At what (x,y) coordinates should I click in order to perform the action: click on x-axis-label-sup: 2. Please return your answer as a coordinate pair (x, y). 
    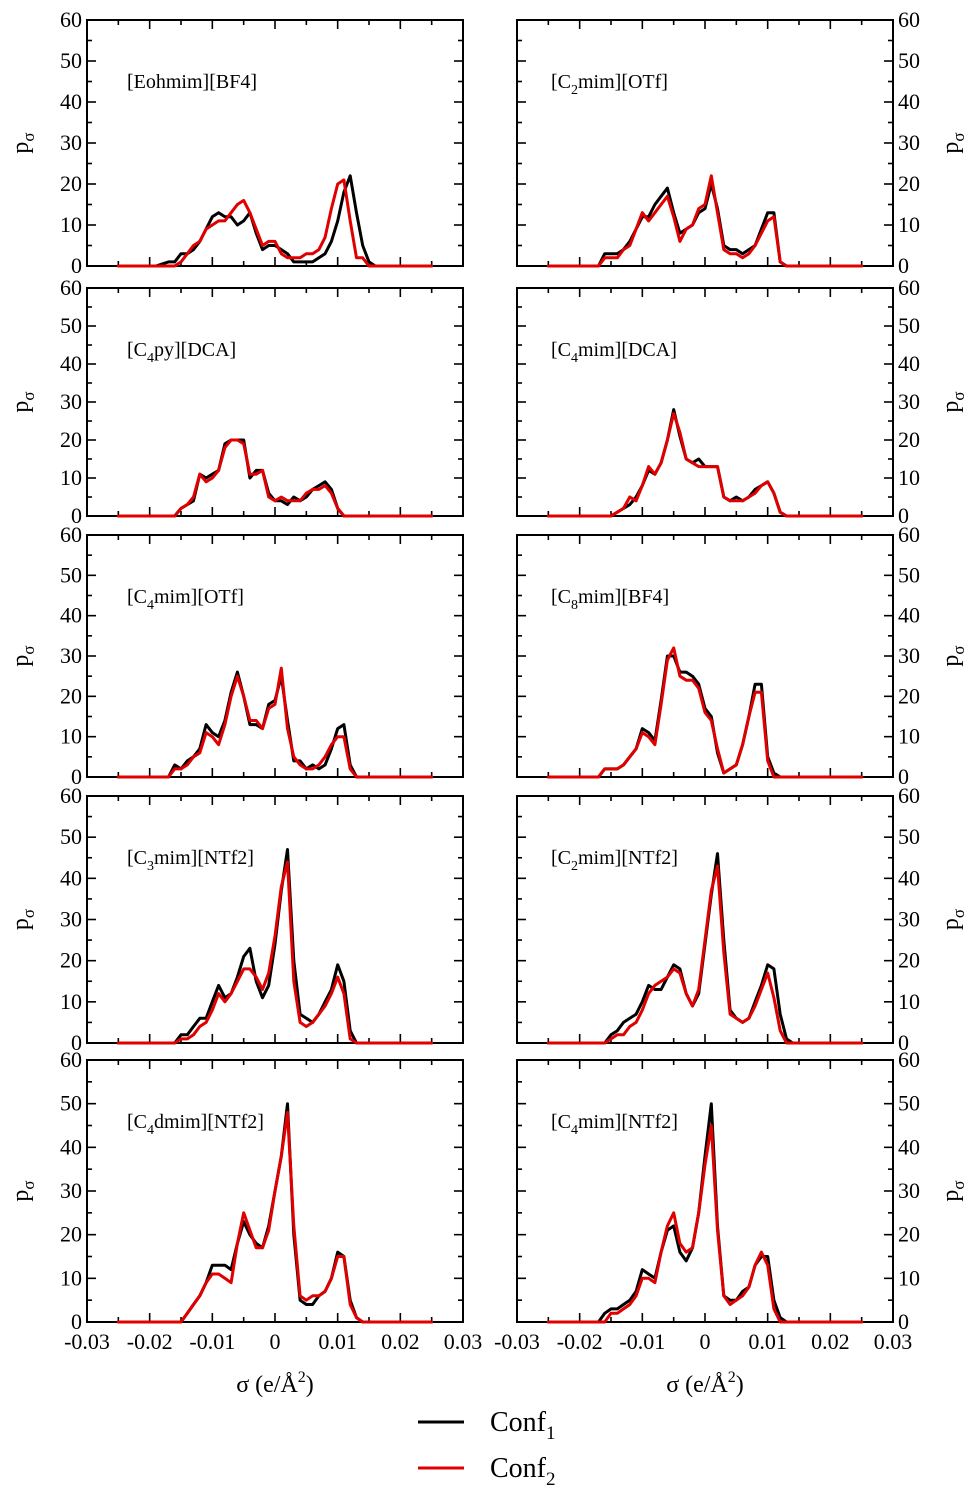
    Looking at the image, I should click on (732, 1377).